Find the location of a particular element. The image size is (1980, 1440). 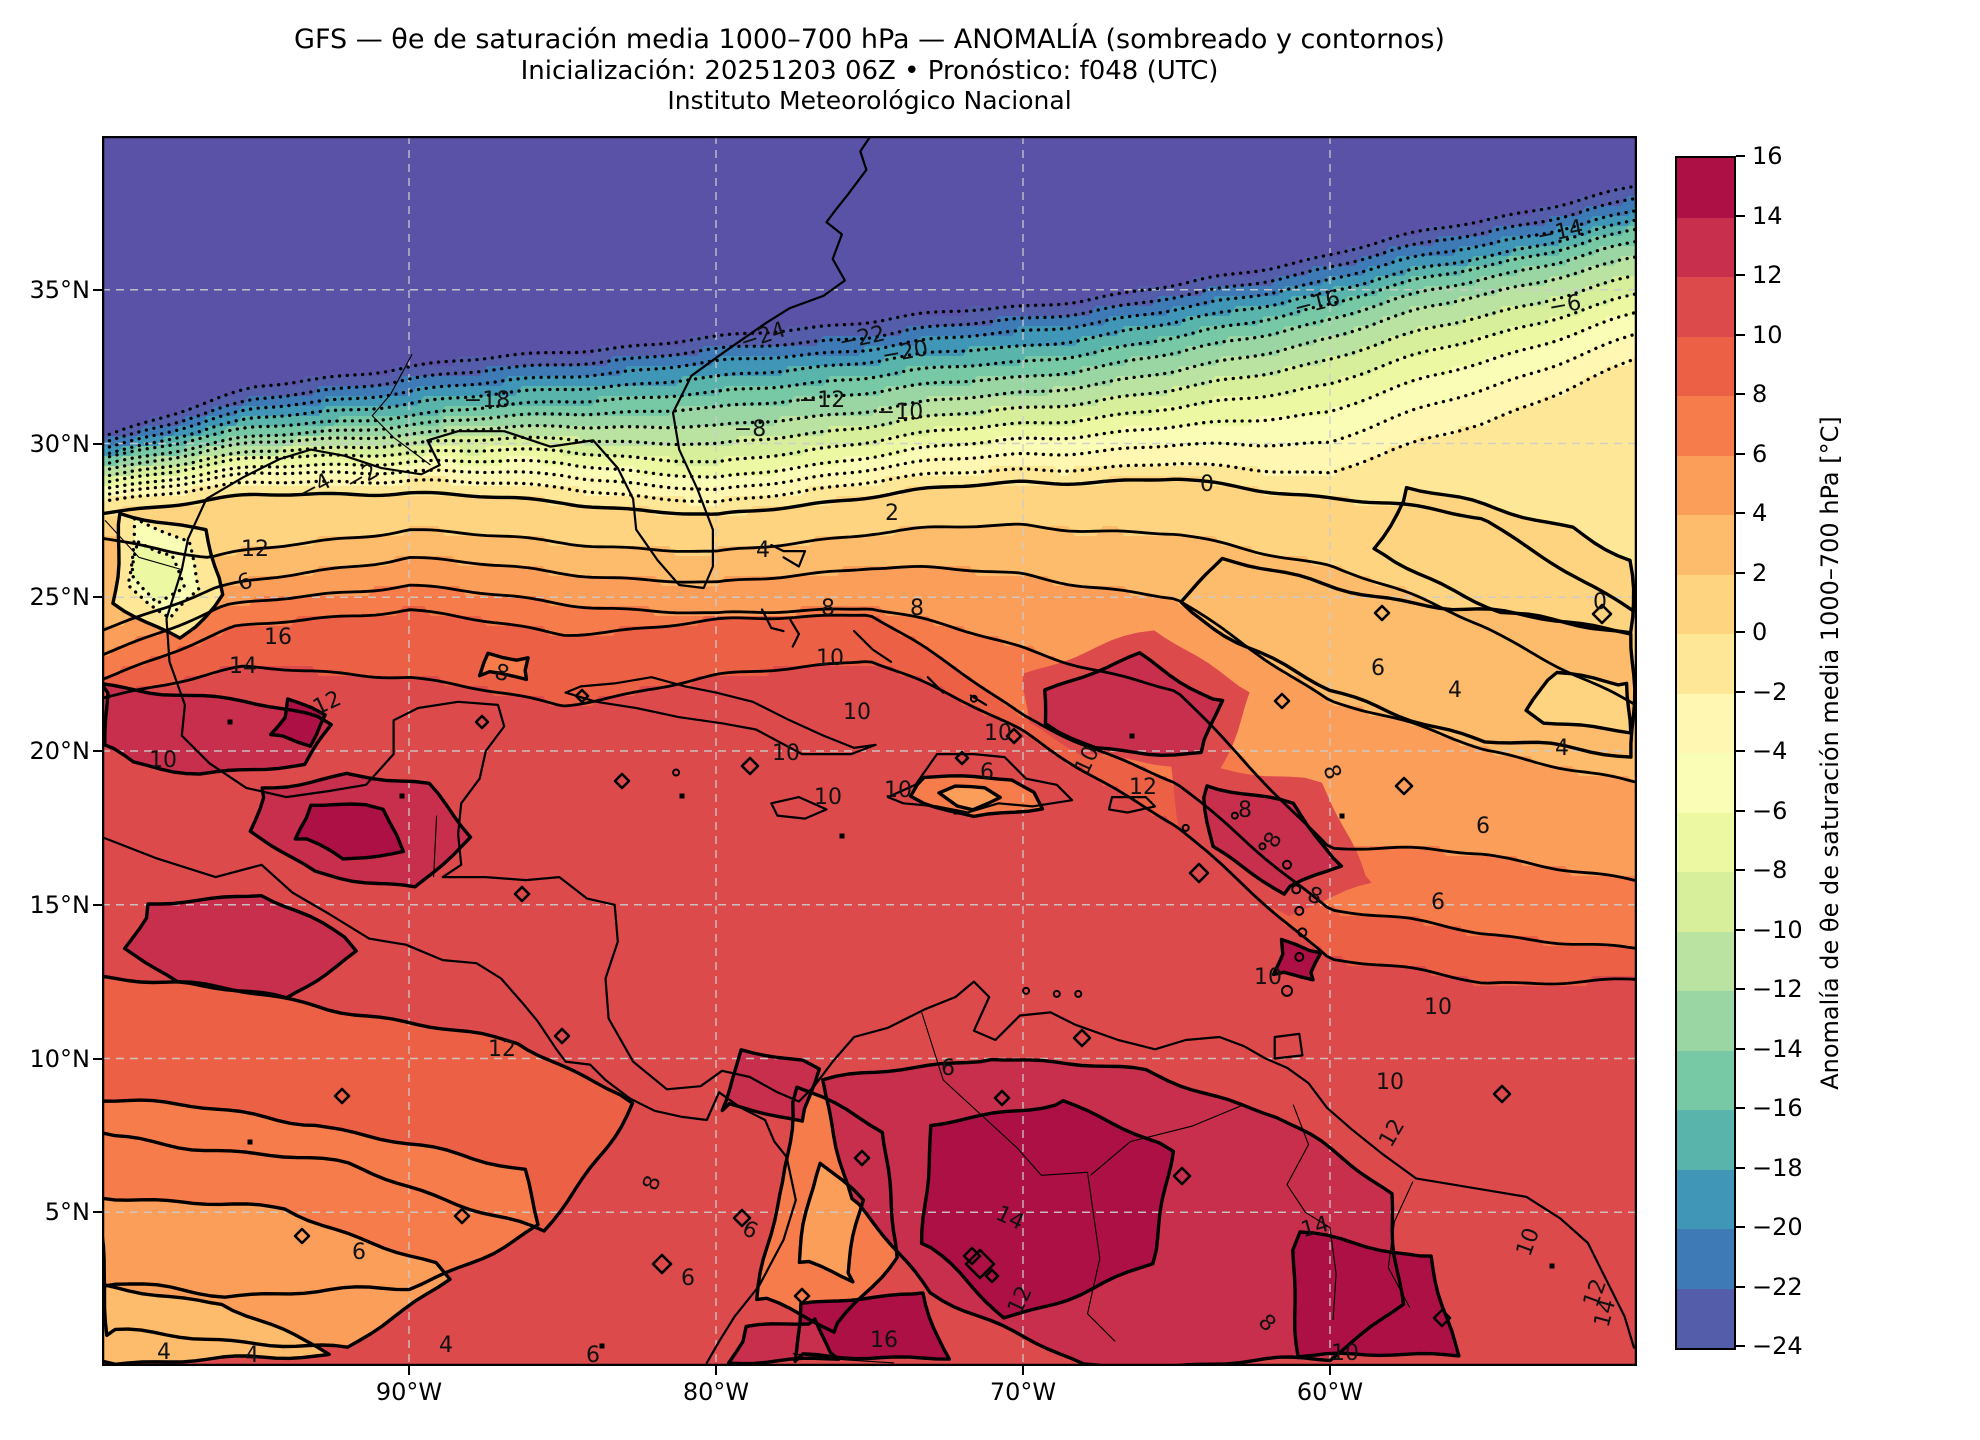

colorbar-tick-−14: −14 is located at coordinates (1777, 1048).